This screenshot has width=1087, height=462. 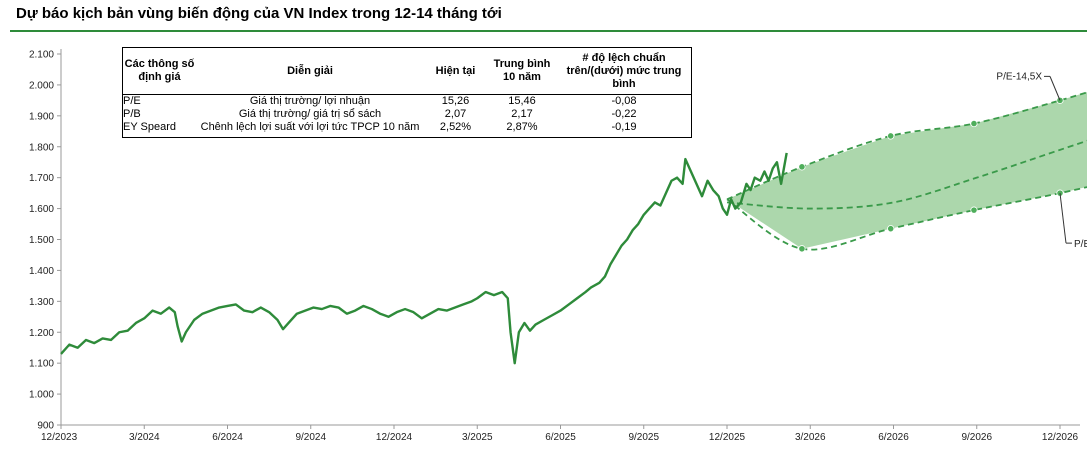 What do you see at coordinates (144, 437) in the screenshot?
I see `x-tick-label: 3/2024` at bounding box center [144, 437].